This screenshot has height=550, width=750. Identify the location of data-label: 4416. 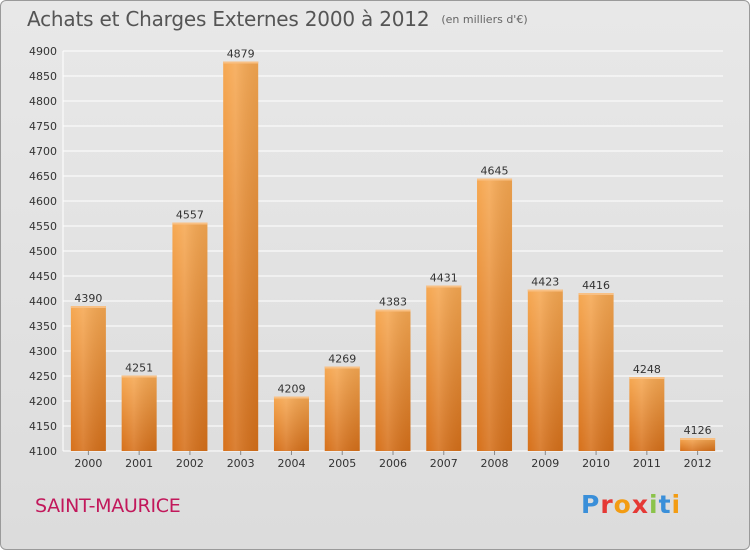
(596, 285).